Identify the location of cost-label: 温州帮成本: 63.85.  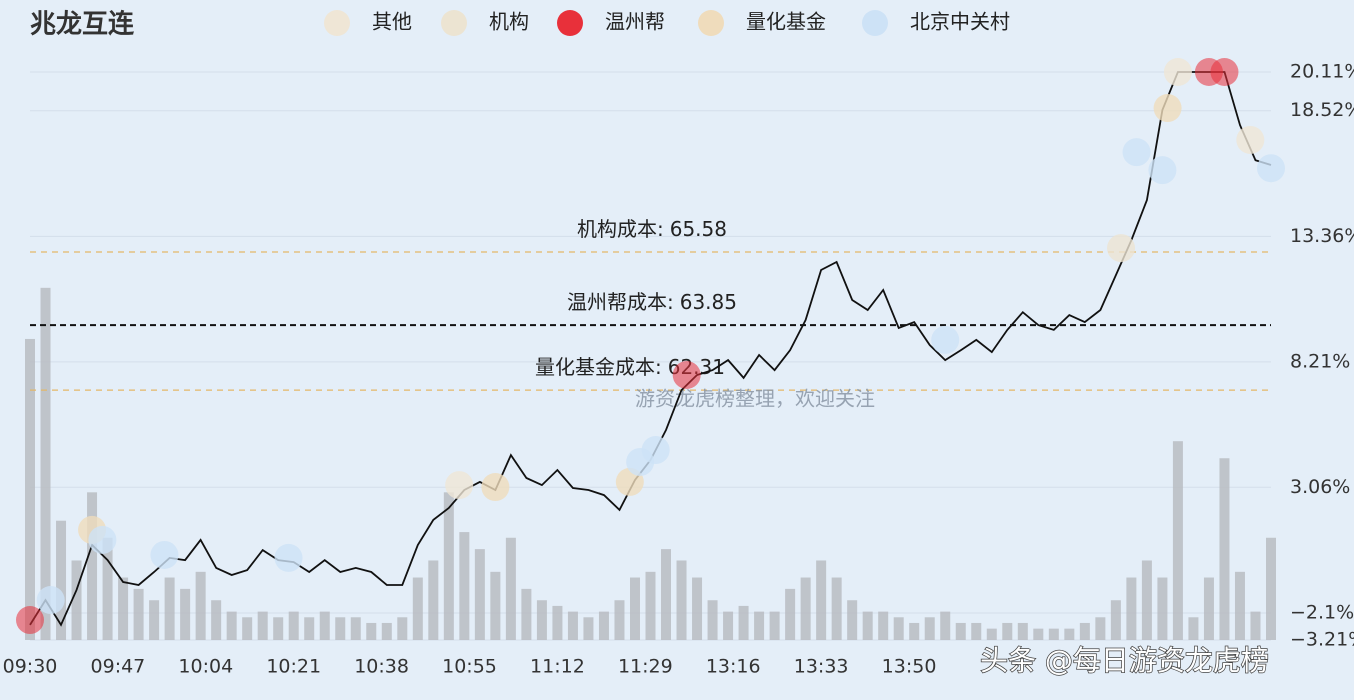
(652, 302).